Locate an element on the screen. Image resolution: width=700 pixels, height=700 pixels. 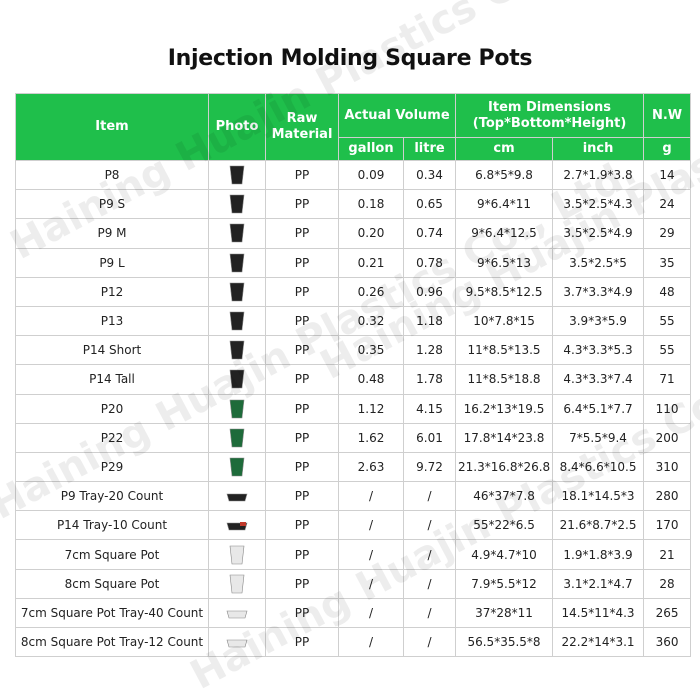
cell: 0.74 is located at coordinates (429, 233).